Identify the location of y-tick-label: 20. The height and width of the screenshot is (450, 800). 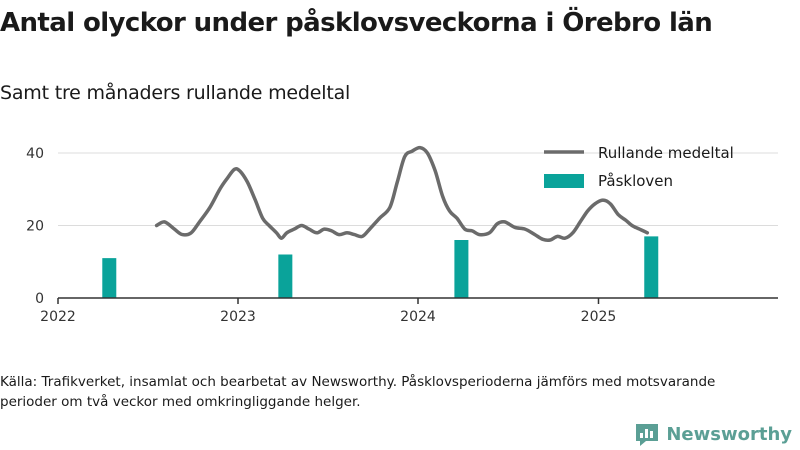
(35, 227).